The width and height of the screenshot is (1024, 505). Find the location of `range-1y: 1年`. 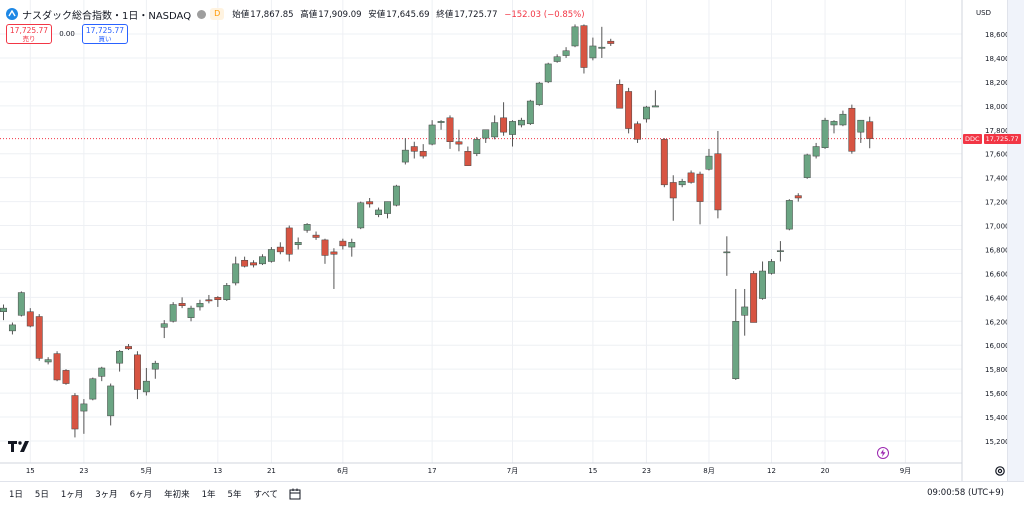

range-1y: 1年 is located at coordinates (209, 494).